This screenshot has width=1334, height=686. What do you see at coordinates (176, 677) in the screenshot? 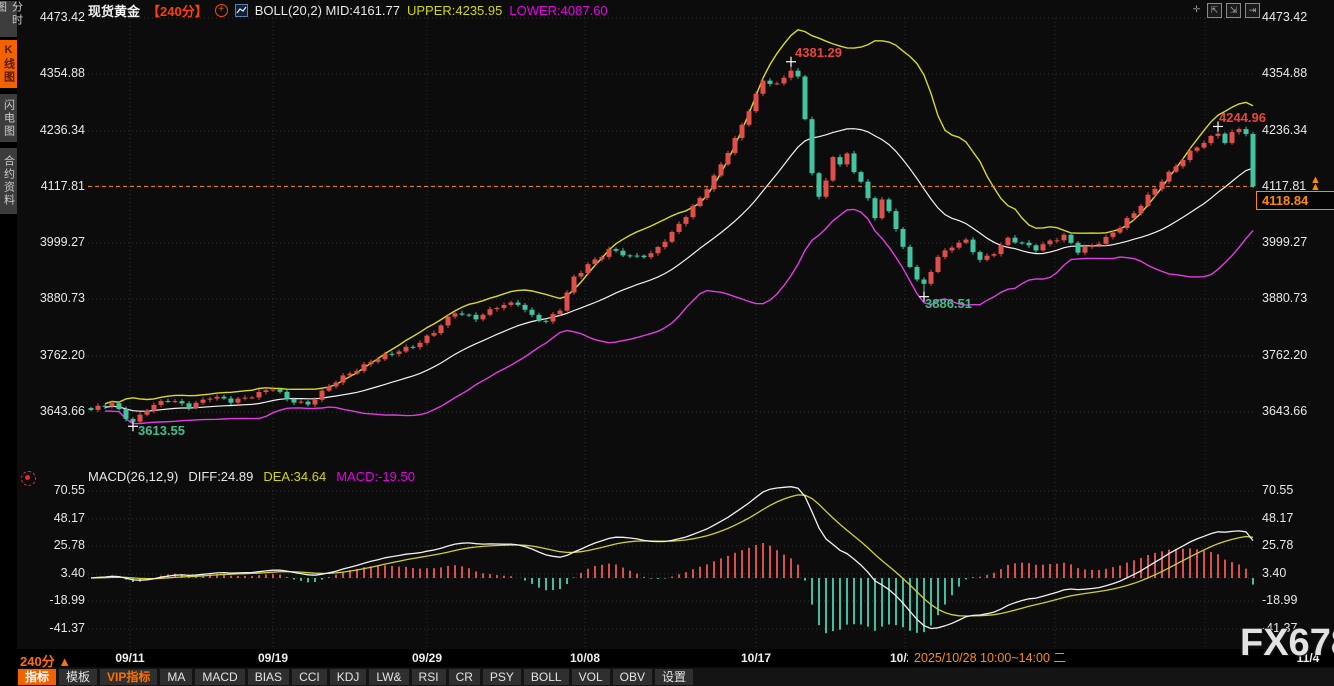
I see `toolbar-button-MA: MA` at bounding box center [176, 677].